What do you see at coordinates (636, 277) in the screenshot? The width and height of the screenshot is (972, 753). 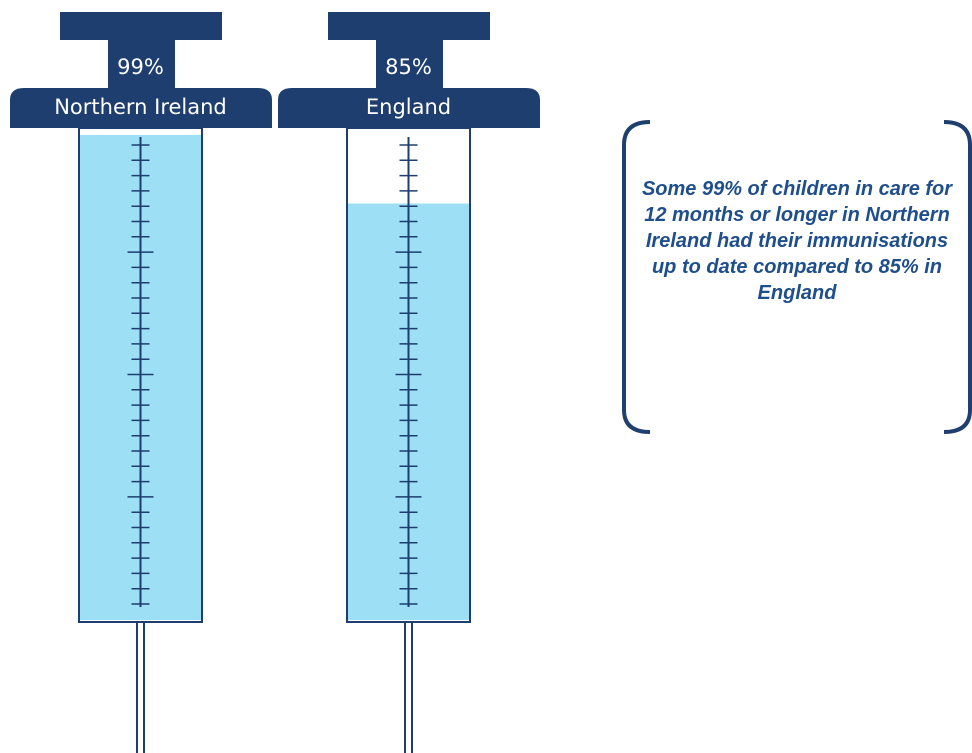 I see `left-bracket` at bounding box center [636, 277].